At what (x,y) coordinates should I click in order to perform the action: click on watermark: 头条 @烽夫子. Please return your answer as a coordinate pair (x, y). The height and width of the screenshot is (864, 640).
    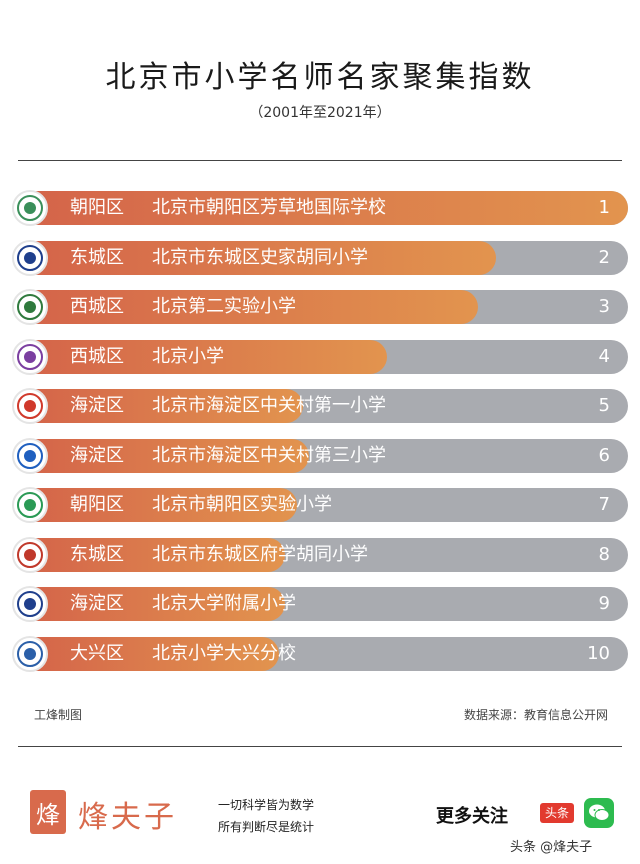
    Looking at the image, I should click on (551, 847).